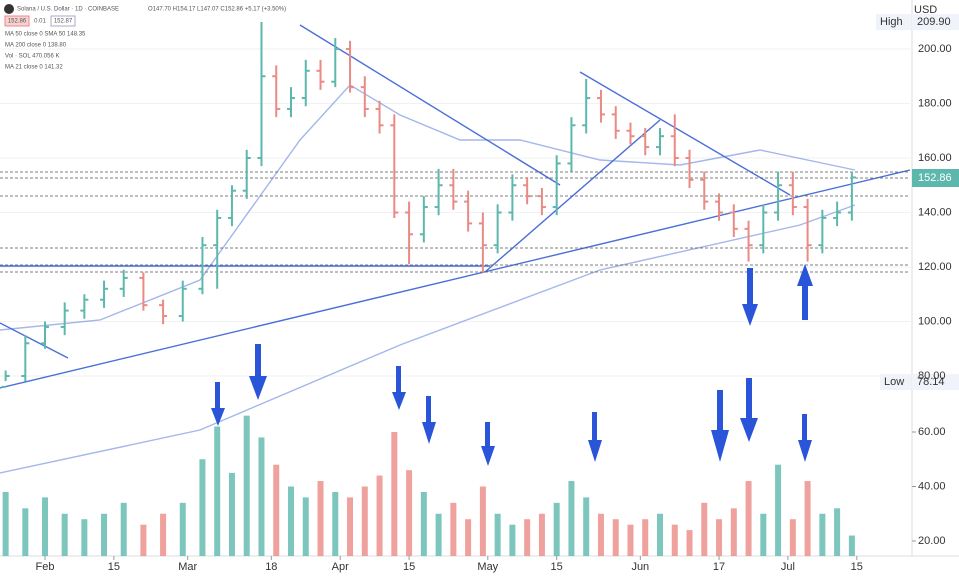 The height and width of the screenshot is (580, 959). What do you see at coordinates (487, 567) in the screenshot?
I see `x-tick-label: May` at bounding box center [487, 567].